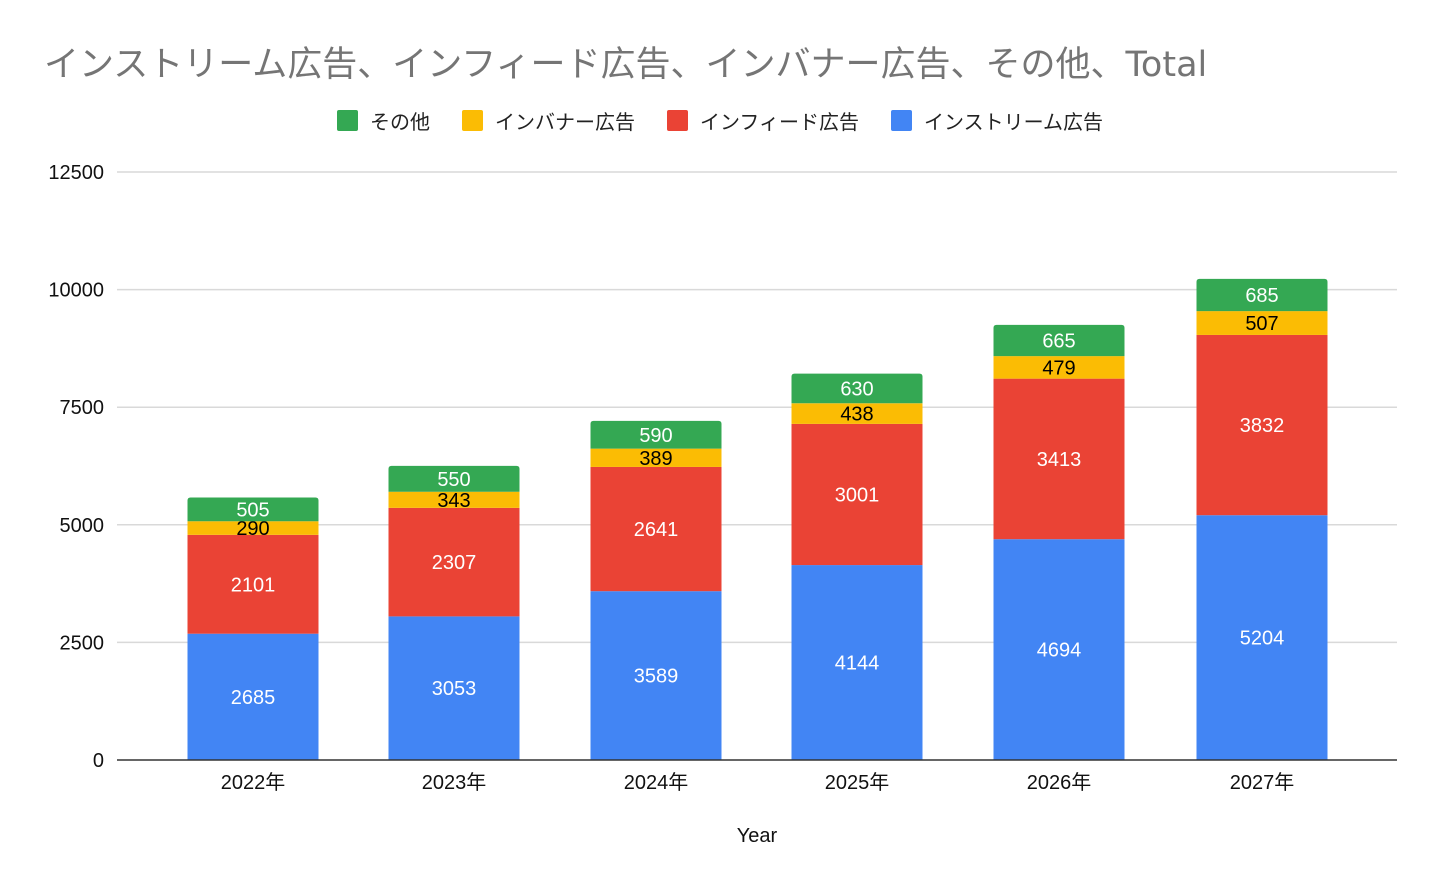  I want to click on bar-value-label: 4694, so click(1059, 651).